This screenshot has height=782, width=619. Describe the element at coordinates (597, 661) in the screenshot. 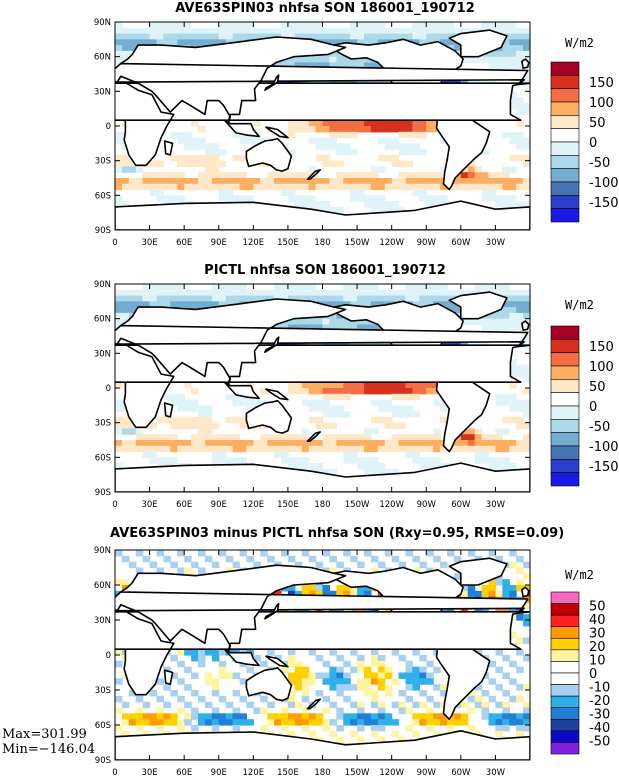

I see `colorbar-label: 10` at that location.